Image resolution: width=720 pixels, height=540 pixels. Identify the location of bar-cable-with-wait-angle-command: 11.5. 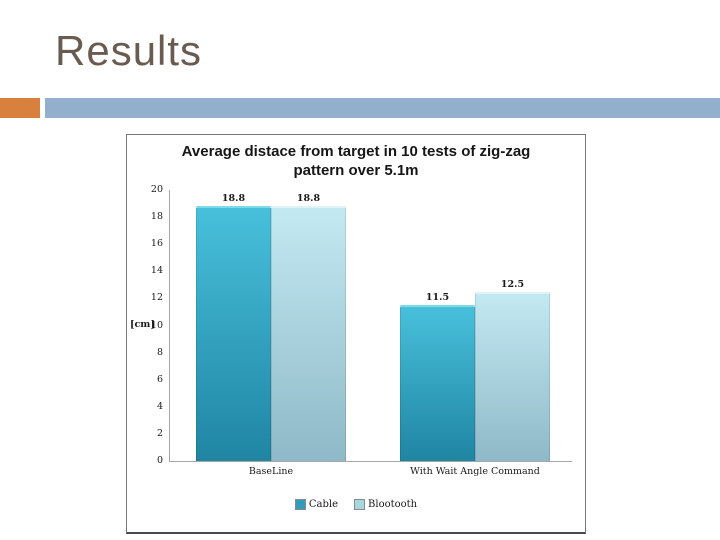
(437, 376).